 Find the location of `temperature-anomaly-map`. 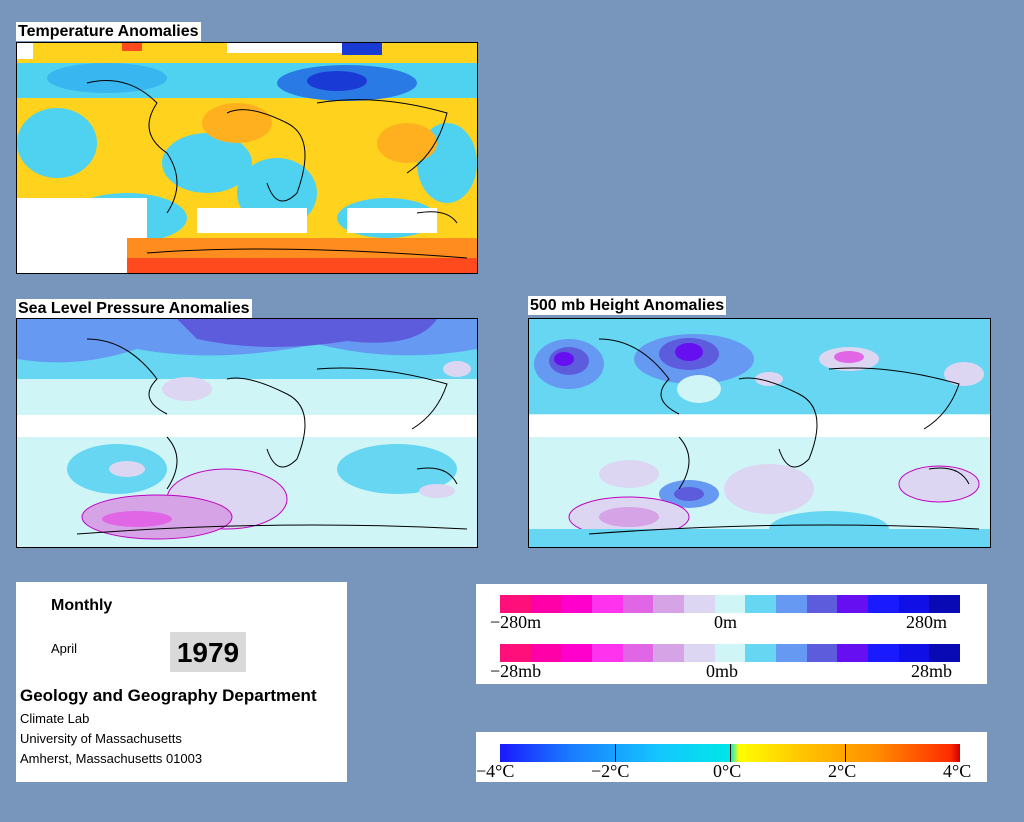

temperature-anomaly-map is located at coordinates (247, 158).